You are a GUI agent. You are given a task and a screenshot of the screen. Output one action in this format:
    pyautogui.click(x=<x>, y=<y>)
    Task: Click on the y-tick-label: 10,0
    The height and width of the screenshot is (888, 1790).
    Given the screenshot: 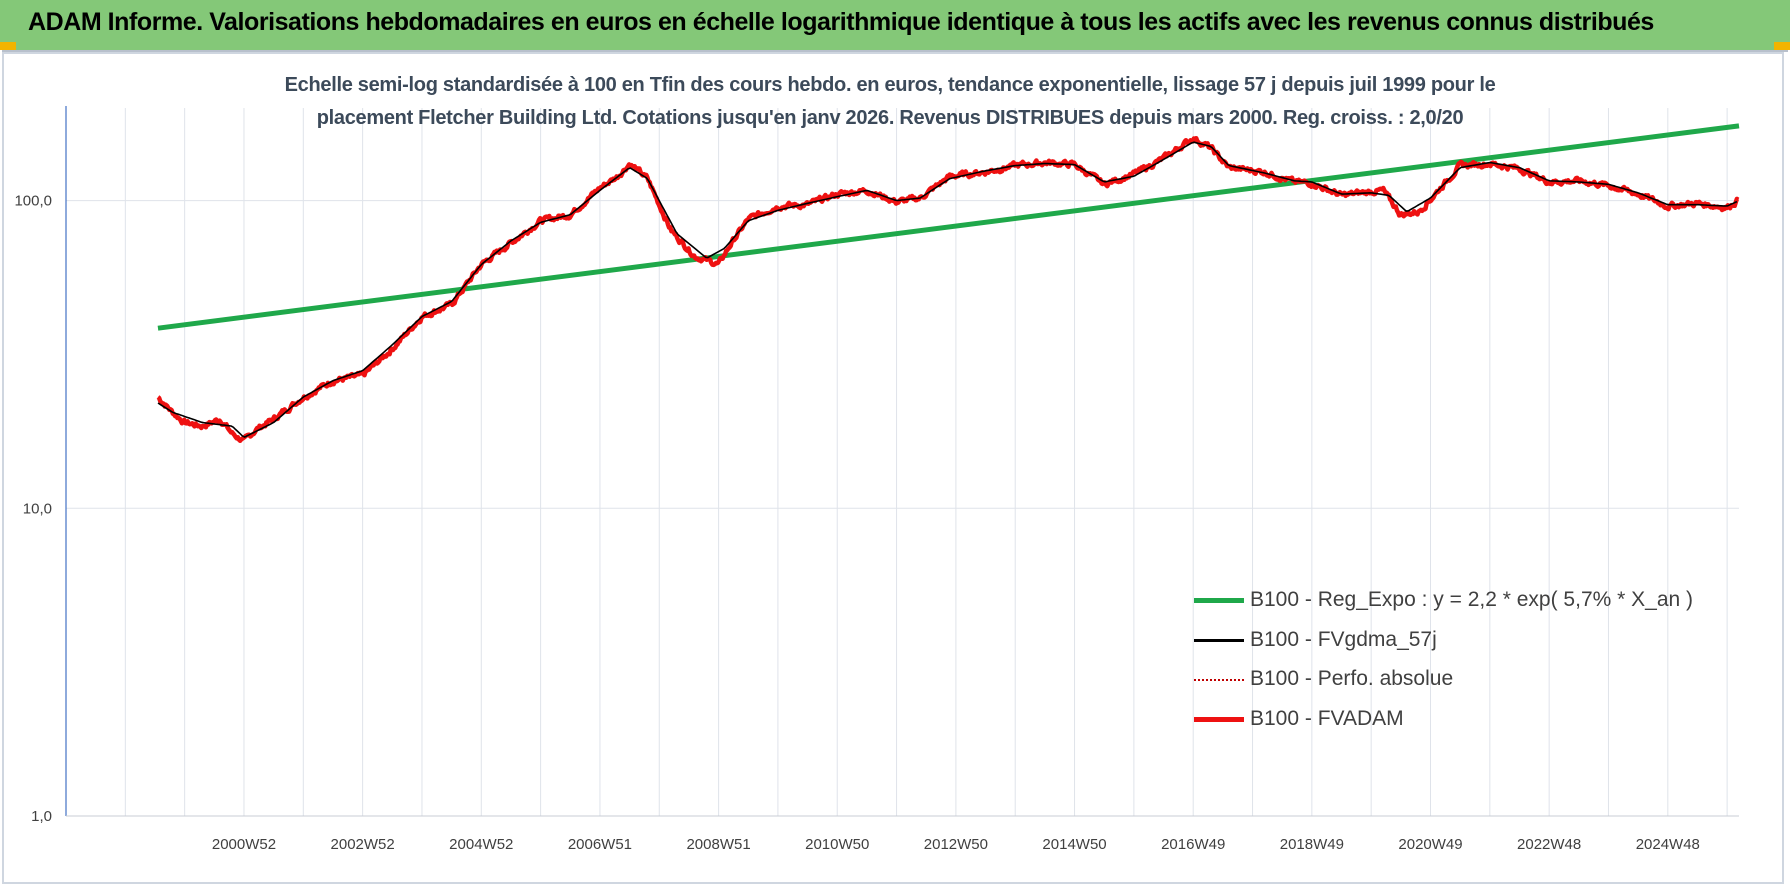 What is the action you would take?
    pyautogui.click(x=37, y=508)
    